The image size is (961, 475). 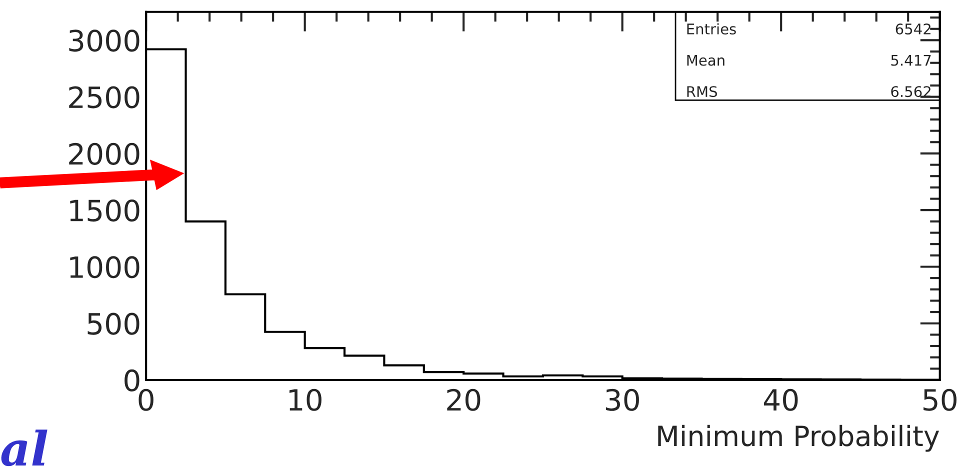 What do you see at coordinates (799, 438) in the screenshot?
I see `x-axis-title: Minimum Probability` at bounding box center [799, 438].